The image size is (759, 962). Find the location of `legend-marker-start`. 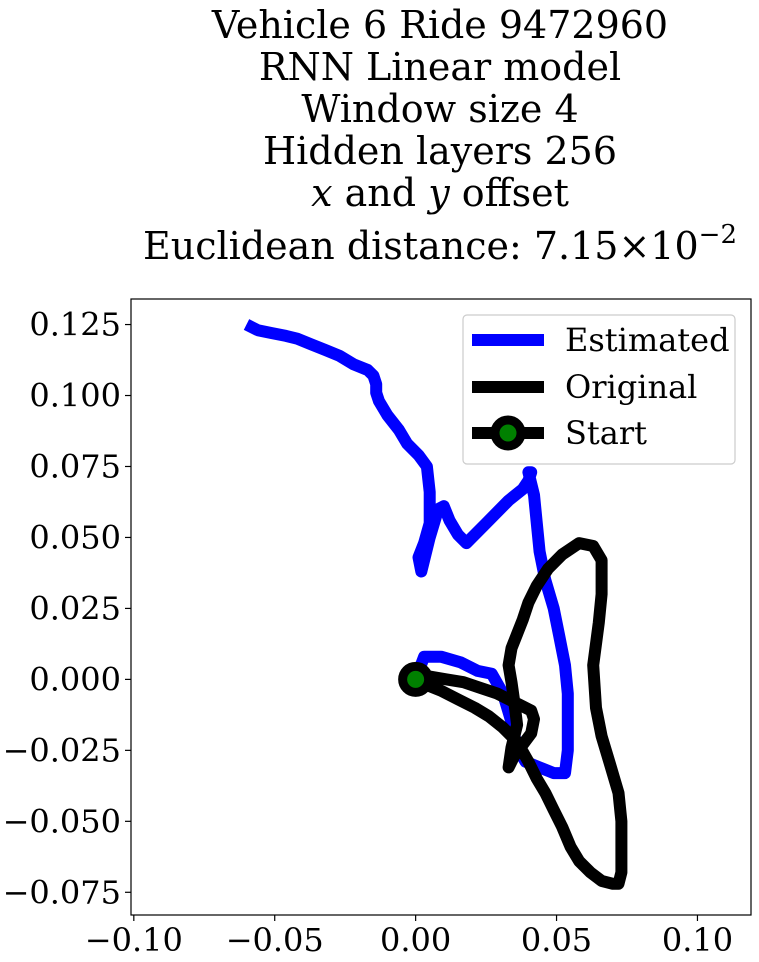

legend-marker-start is located at coordinates (508, 433).